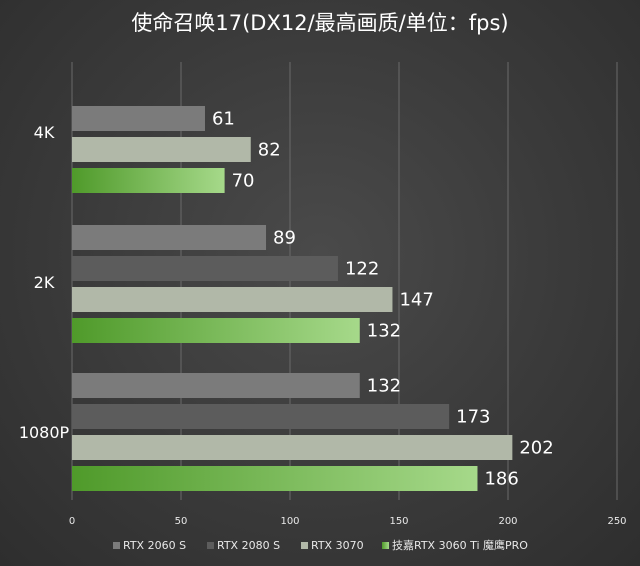 The image size is (640, 566). I want to click on chart-title: 使命召唤17(DX12/最高画质/单位：fps), so click(319, 23).